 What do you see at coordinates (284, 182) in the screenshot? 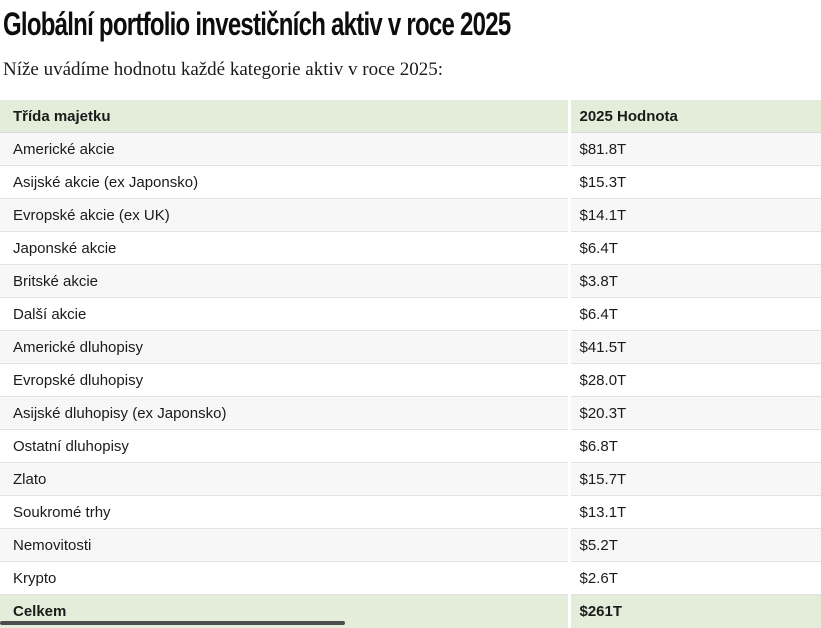
I see `asset-class-cell: Asijské akcie (ex Japonsko)` at bounding box center [284, 182].